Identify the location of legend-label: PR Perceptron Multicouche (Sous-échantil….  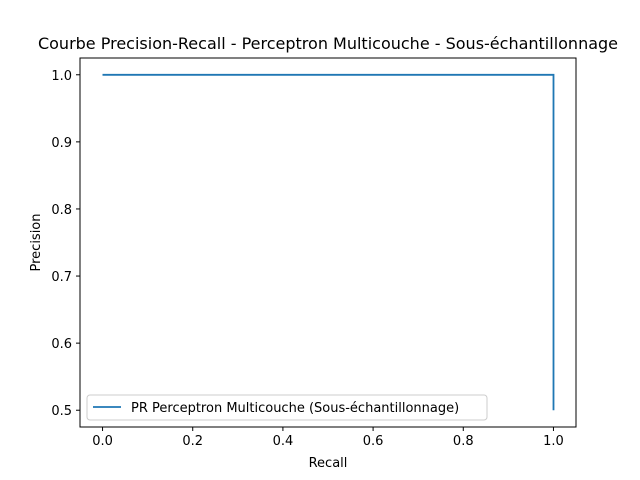
(295, 408).